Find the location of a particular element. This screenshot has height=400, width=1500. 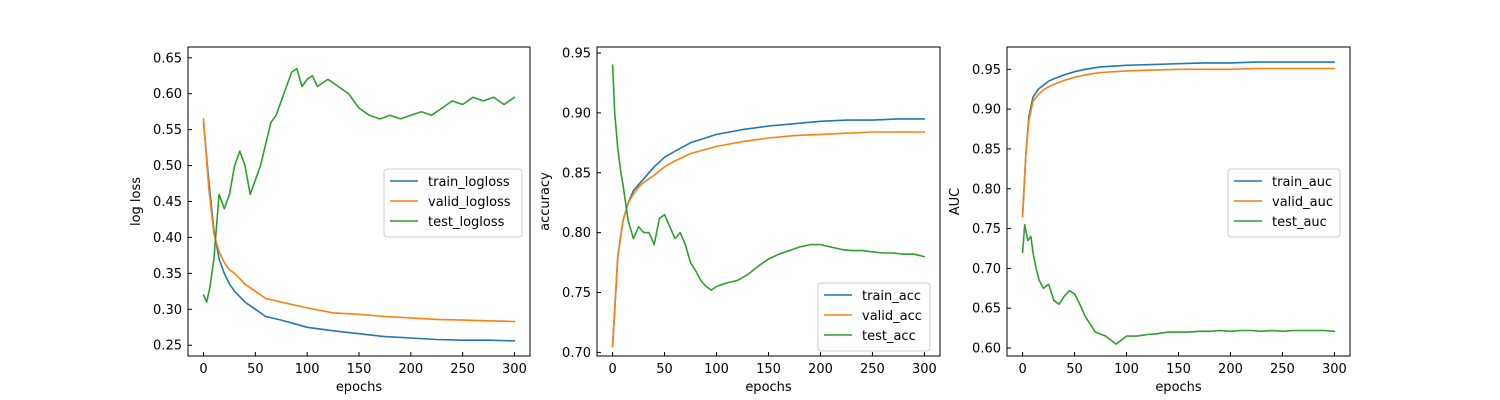

accuracy-xtick-label: 300 is located at coordinates (924, 369).